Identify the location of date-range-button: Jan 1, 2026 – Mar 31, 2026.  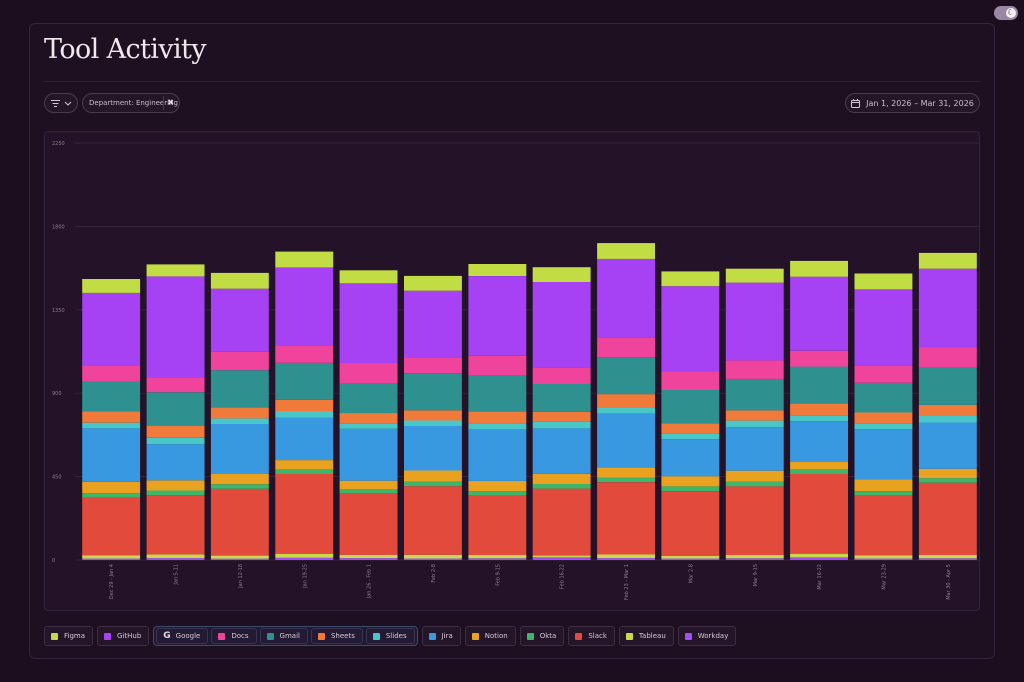
(912, 103).